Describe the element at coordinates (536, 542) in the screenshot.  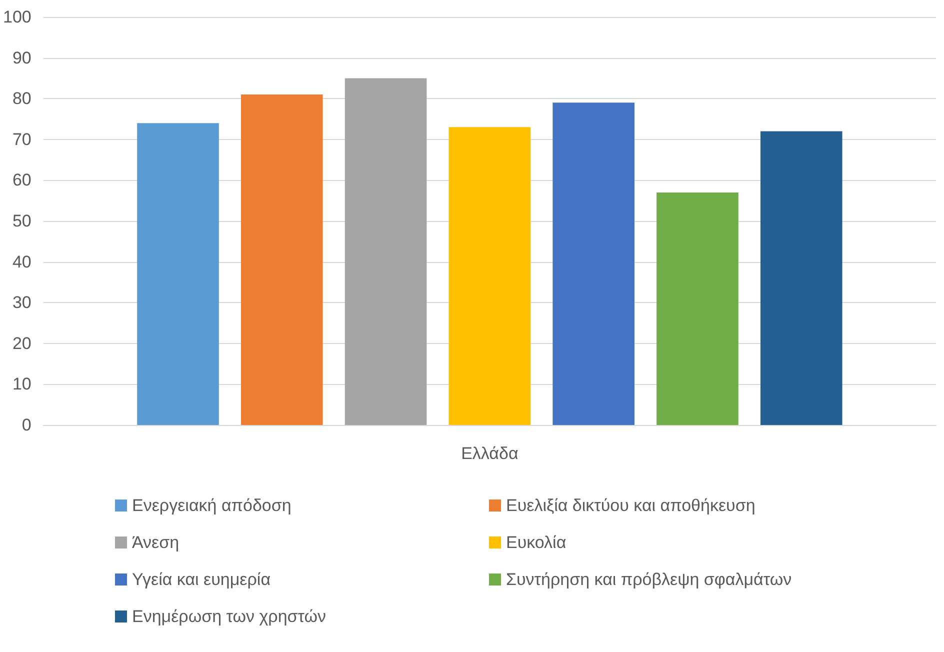
I see `legend-label: Ευκολία` at that location.